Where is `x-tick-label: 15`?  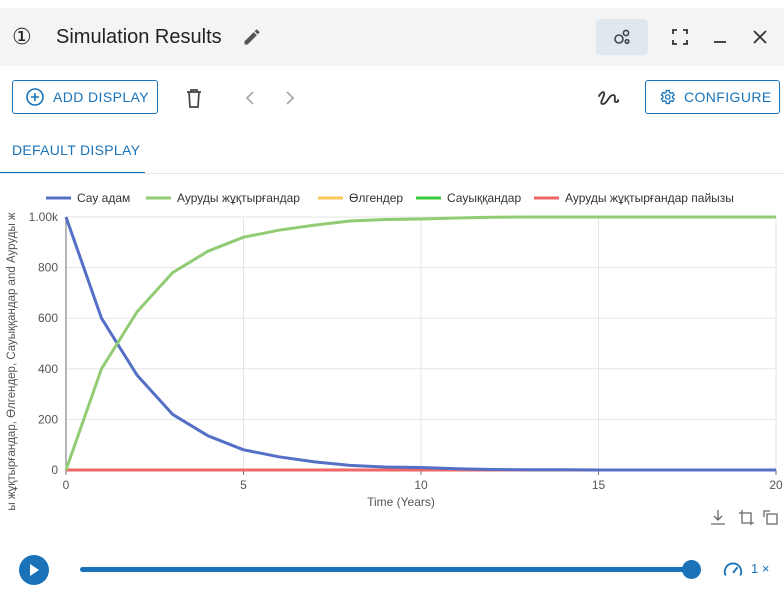 x-tick-label: 15 is located at coordinates (599, 485).